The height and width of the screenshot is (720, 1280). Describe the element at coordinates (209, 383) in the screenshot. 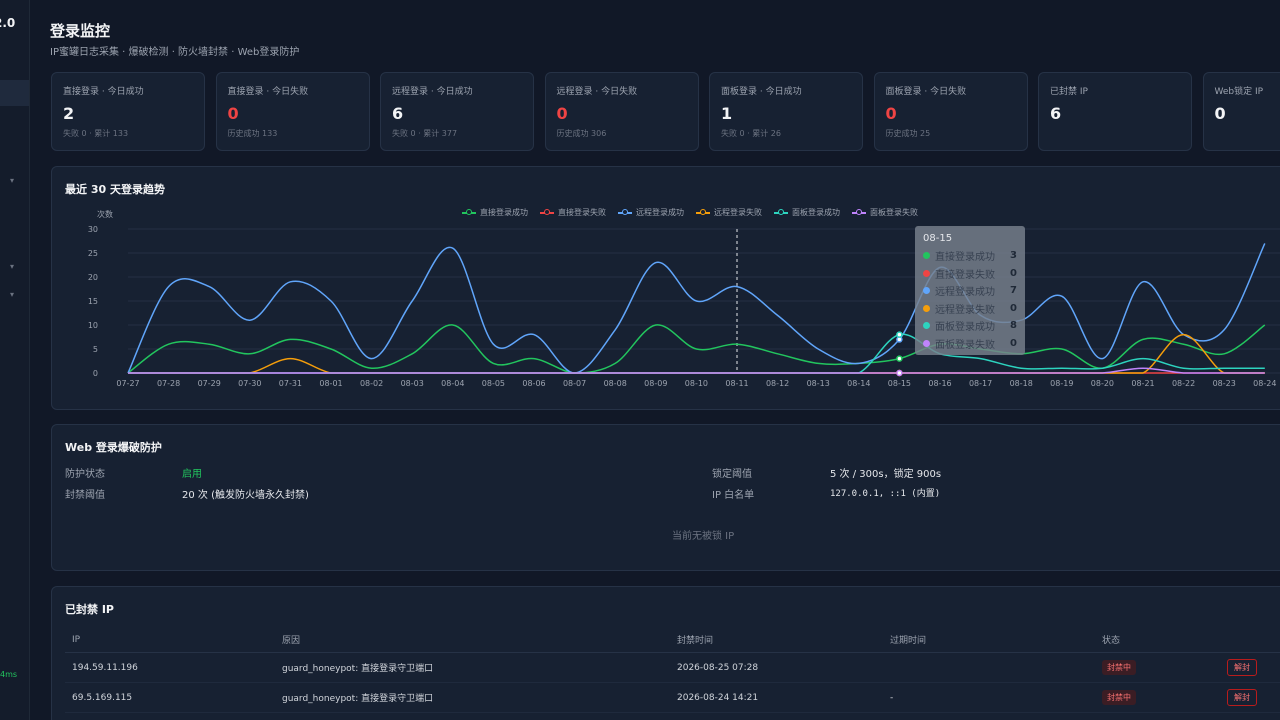

I see `x-tick-label: 07-29` at that location.